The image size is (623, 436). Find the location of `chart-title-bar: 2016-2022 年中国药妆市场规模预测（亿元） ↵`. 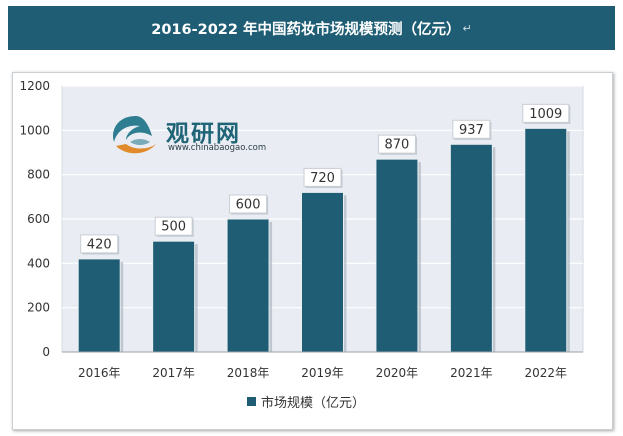

chart-title-bar: 2016-2022 年中国药妆市场规模预测（亿元） ↵ is located at coordinates (311, 28).